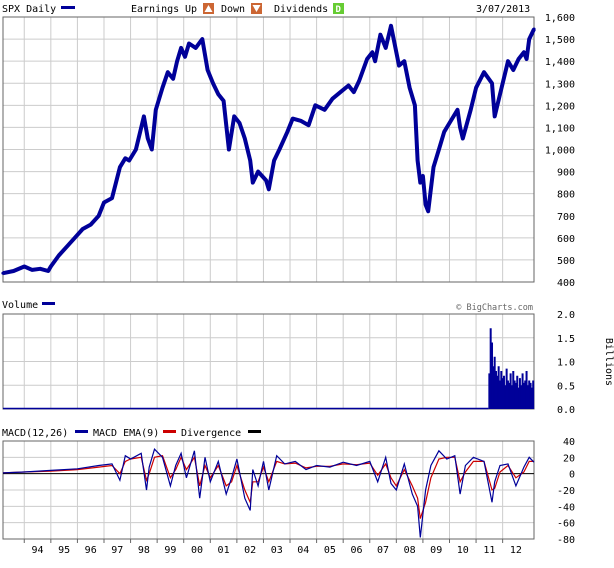  I want to click on spx-legend-swatch, so click(68, 7).